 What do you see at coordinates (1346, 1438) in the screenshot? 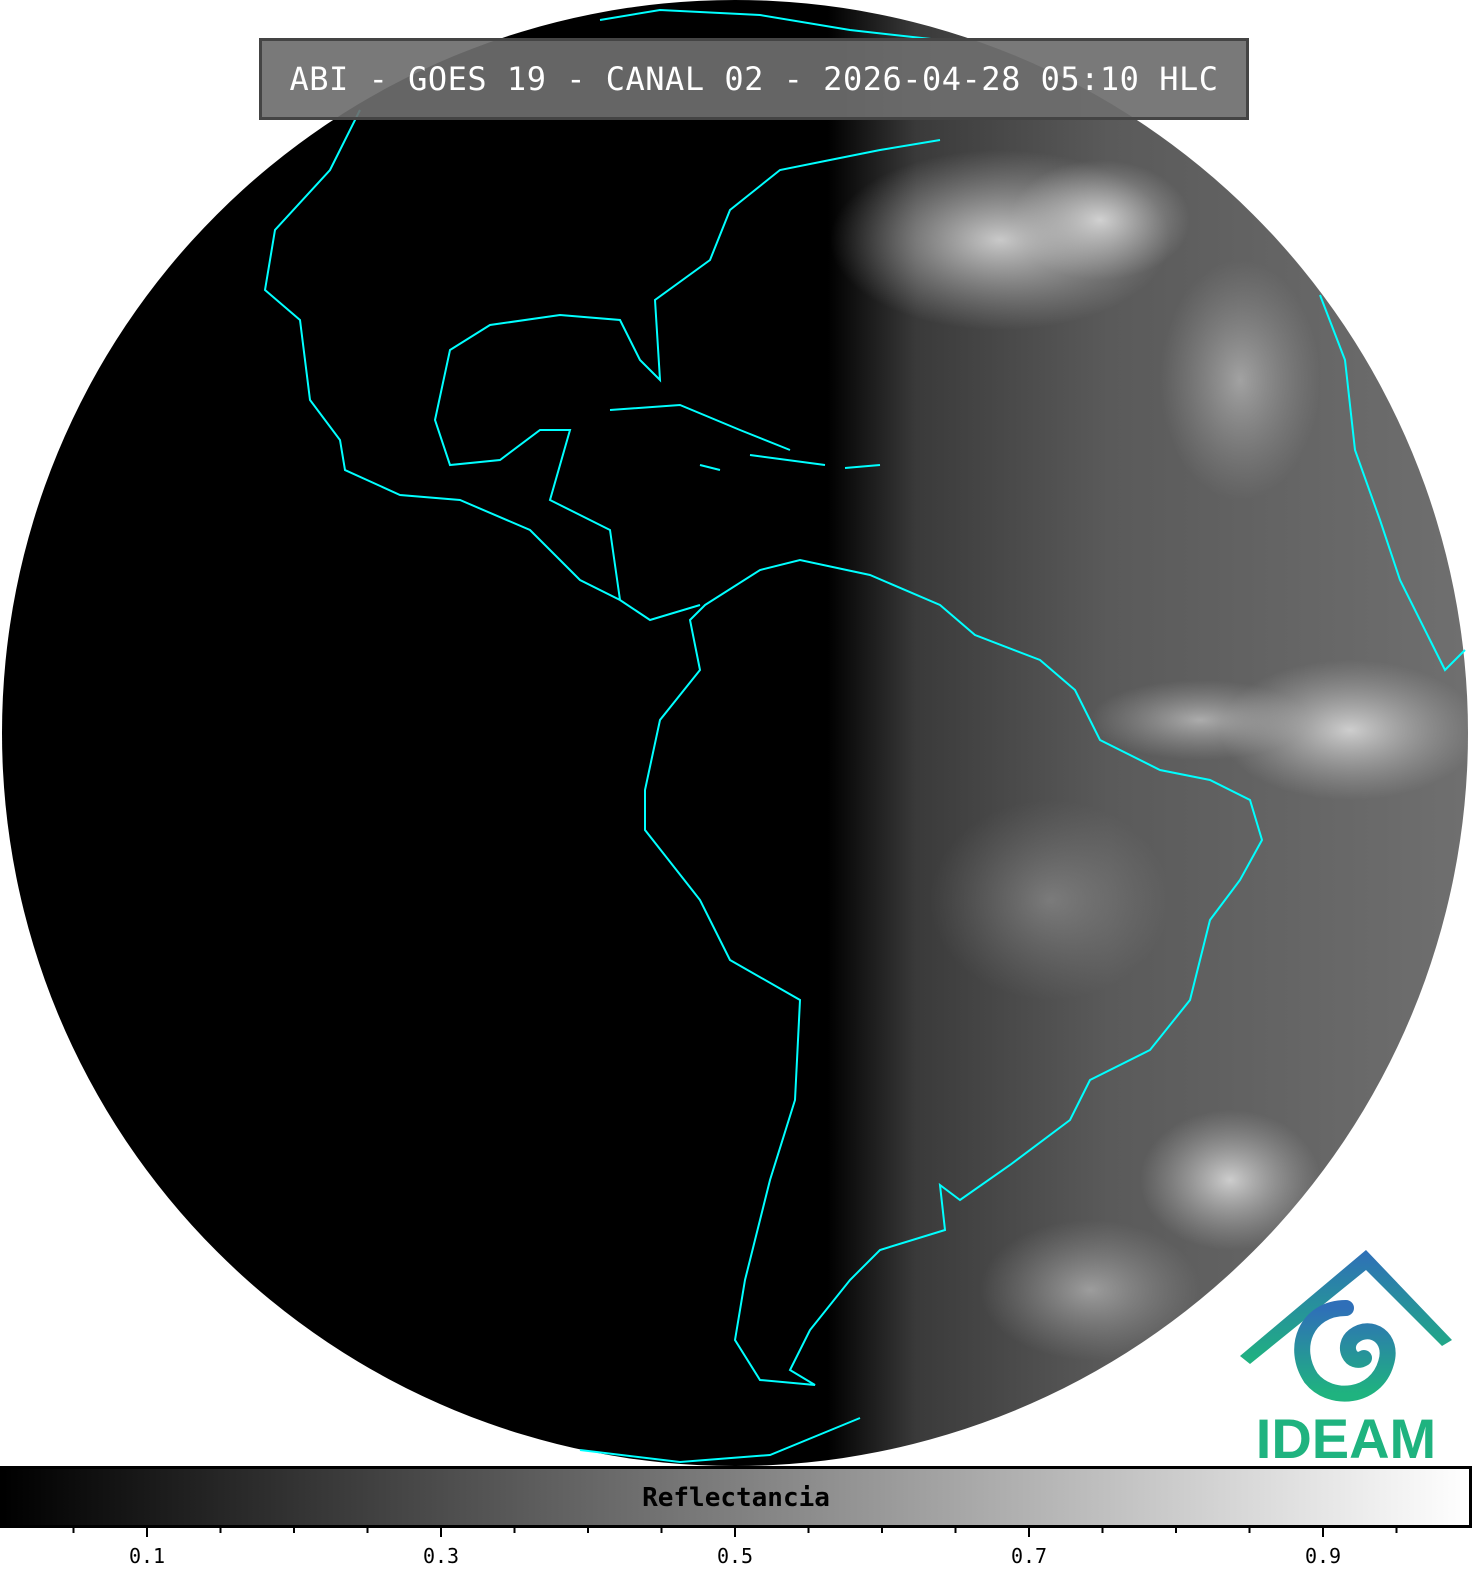
I see `ideam-logo-text: IDEAM` at bounding box center [1346, 1438].